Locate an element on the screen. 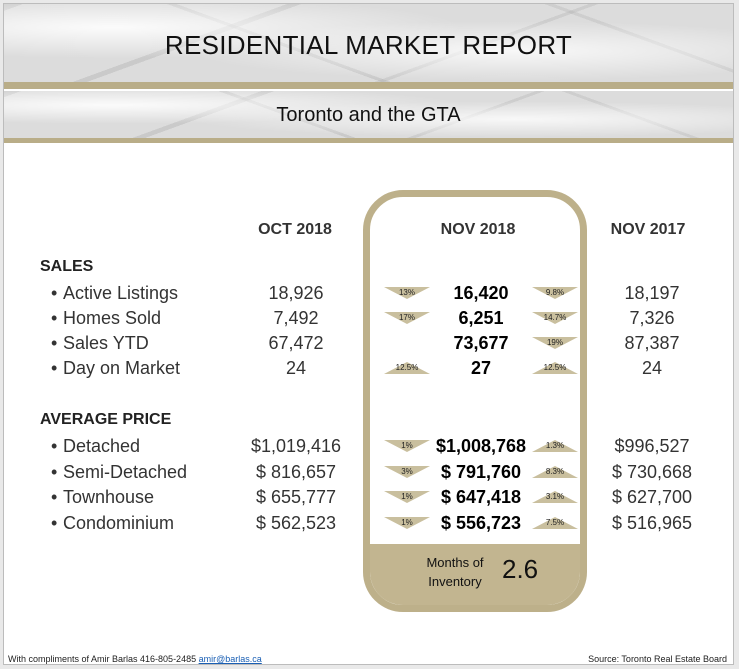 This screenshot has height=669, width=739. row-label: • Sales YTD is located at coordinates (100, 343).